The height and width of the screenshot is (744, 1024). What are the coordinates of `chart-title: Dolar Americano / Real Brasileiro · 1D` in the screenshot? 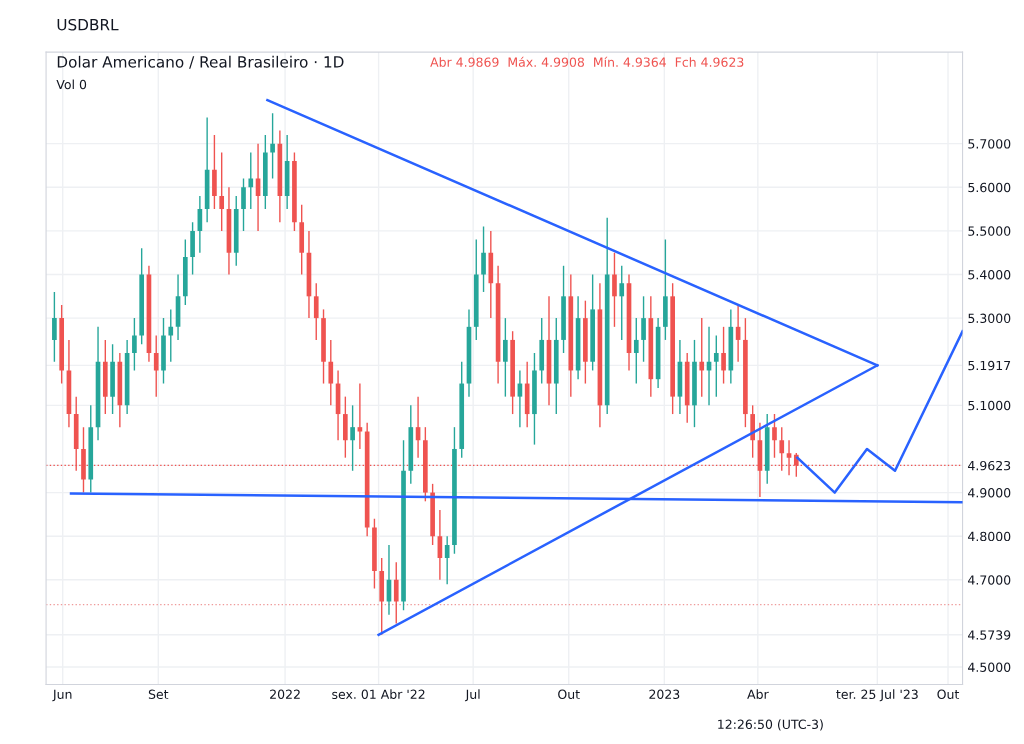 It's located at (200, 62).